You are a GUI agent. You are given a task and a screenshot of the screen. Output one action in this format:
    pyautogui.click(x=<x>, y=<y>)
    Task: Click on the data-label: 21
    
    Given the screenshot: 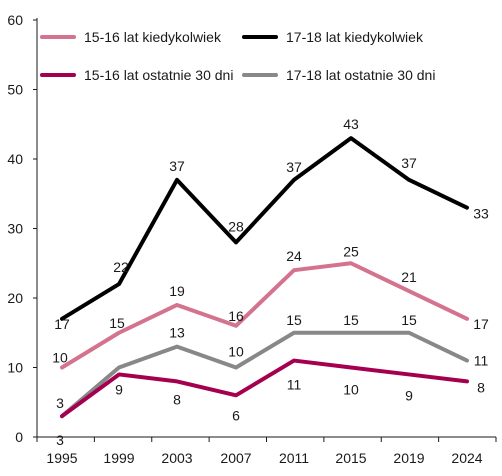 What is the action you would take?
    pyautogui.click(x=409, y=277)
    